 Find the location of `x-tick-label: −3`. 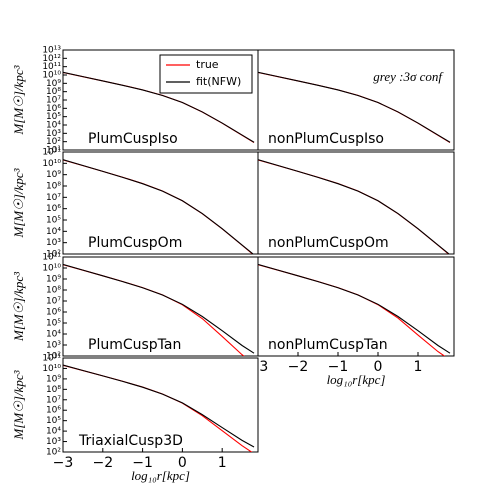

x-tick-label: −3 is located at coordinates (63, 463).